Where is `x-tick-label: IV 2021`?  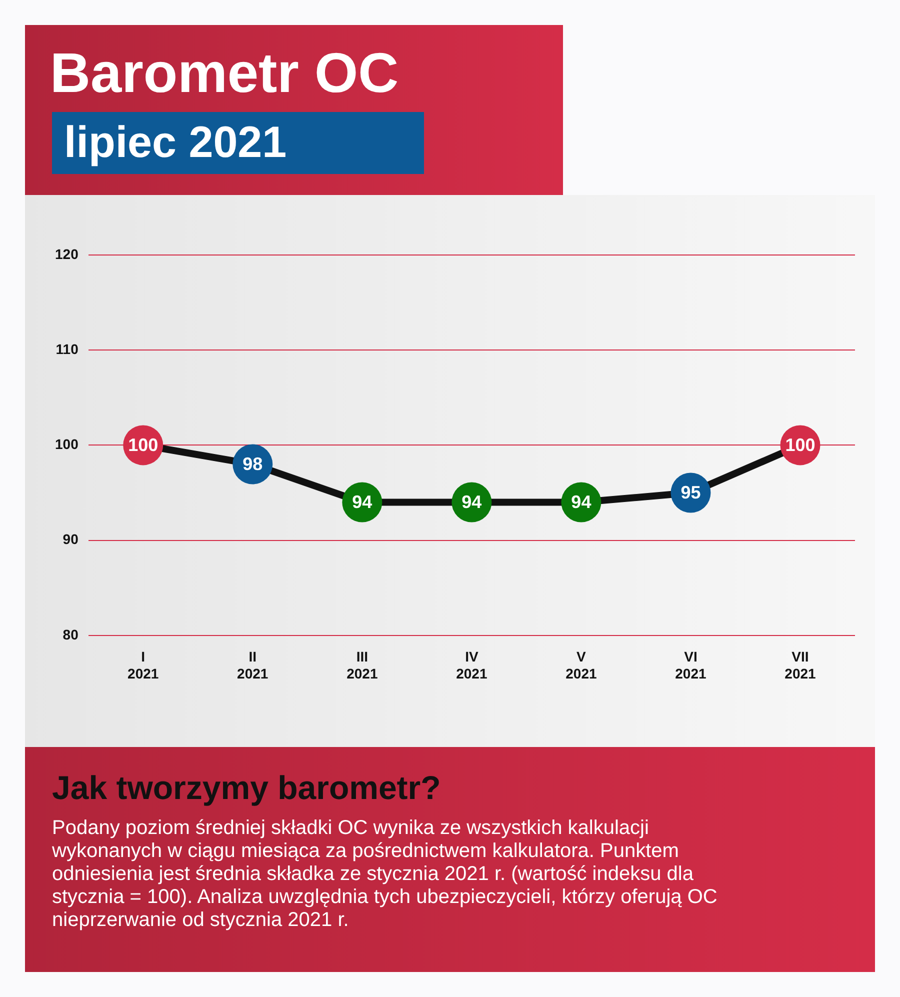 x-tick-label: IV 2021 is located at coordinates (472, 665).